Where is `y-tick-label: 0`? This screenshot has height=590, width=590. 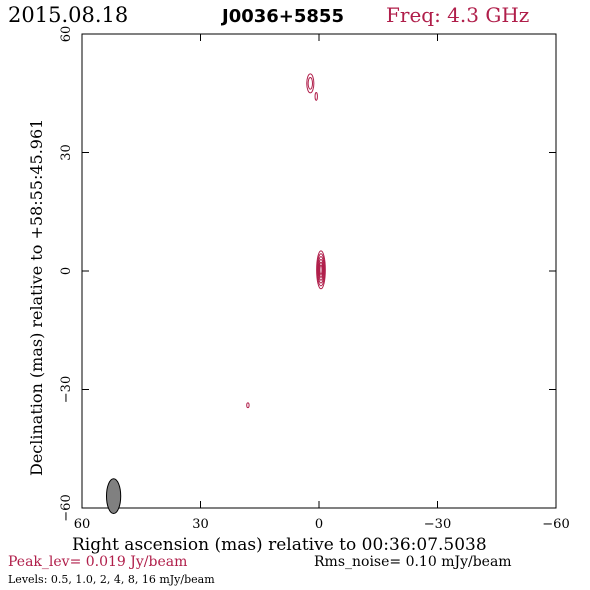
y-tick-label: 0 is located at coordinates (66, 271).